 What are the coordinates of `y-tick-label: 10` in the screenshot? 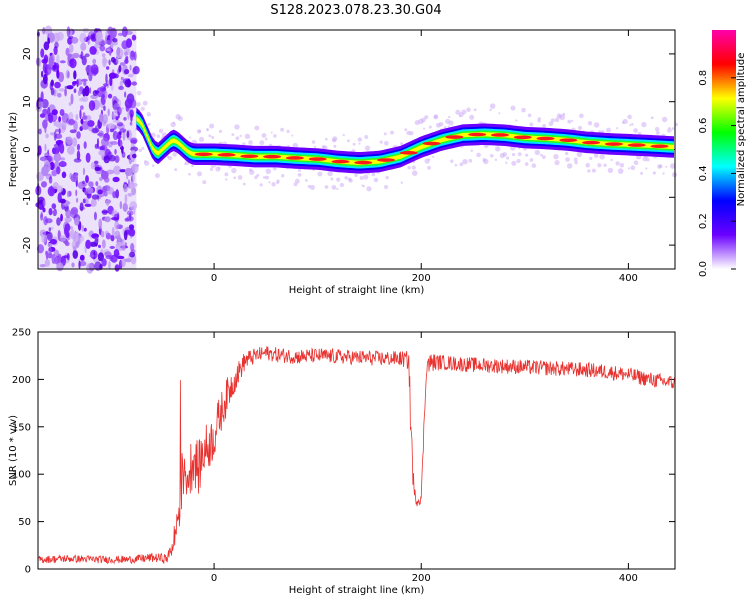 It's located at (27, 101).